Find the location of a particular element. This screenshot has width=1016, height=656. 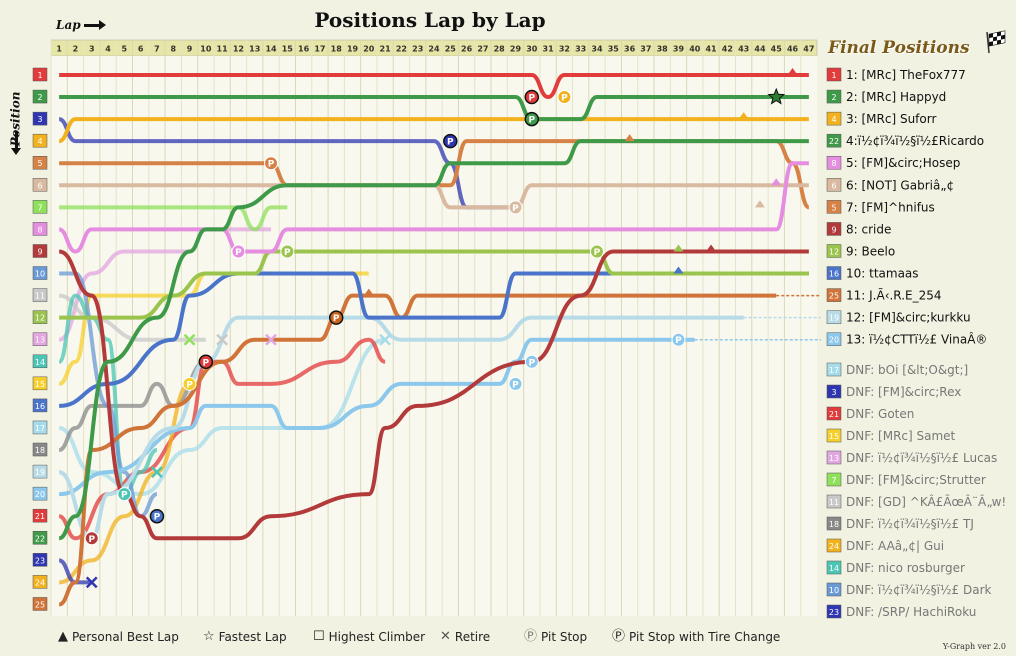

position-tick-label: 24 is located at coordinates (40, 582).